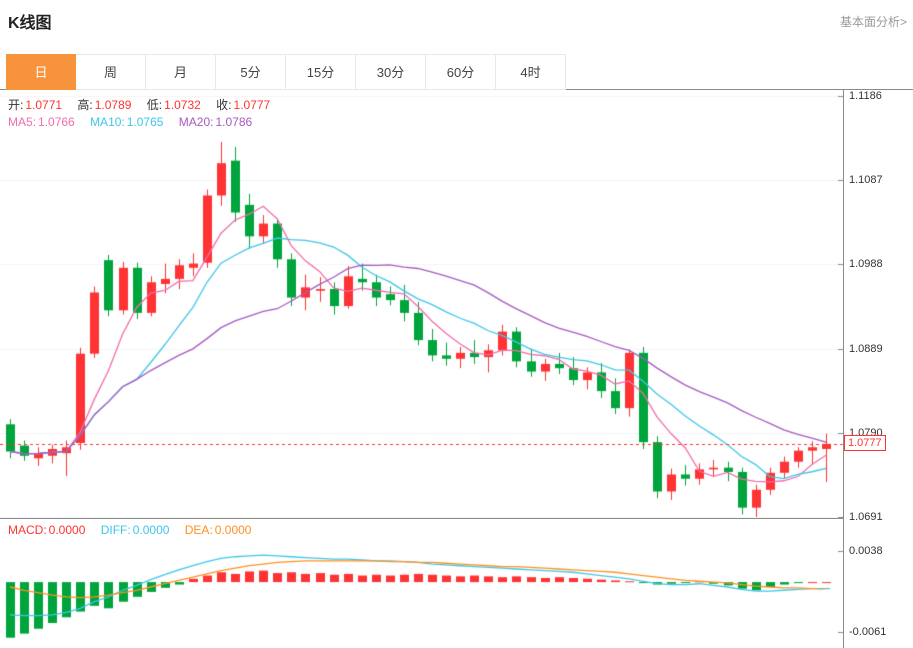 This screenshot has height=648, width=913. What do you see at coordinates (154, 105) in the screenshot?
I see `low-label: 低:` at bounding box center [154, 105].